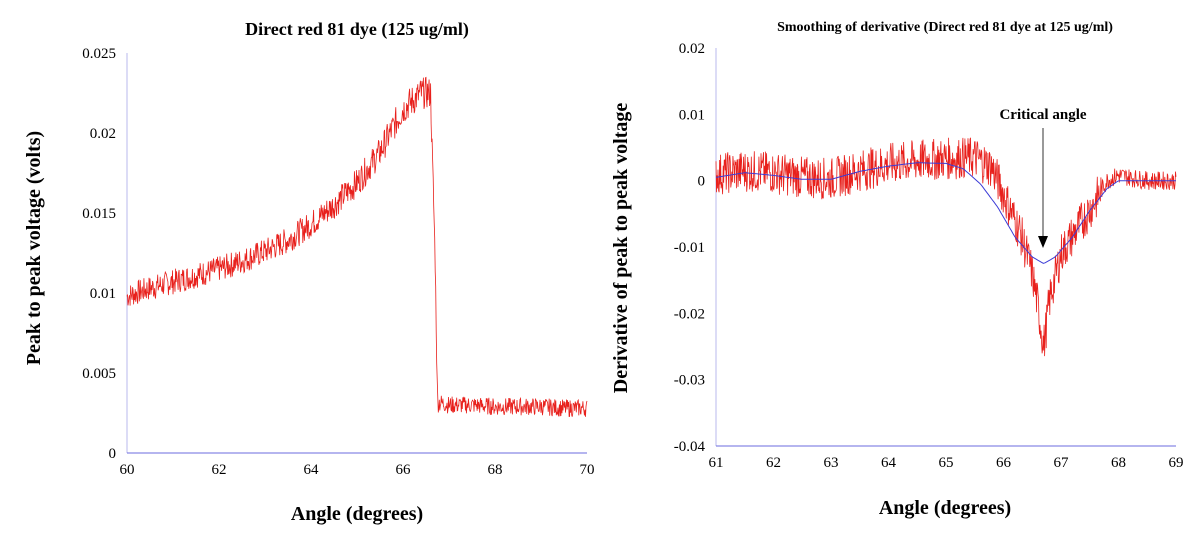  Describe the element at coordinates (621, 248) in the screenshot. I see `chart-right-ylabel: Derivative of peak to peak voltage` at that location.